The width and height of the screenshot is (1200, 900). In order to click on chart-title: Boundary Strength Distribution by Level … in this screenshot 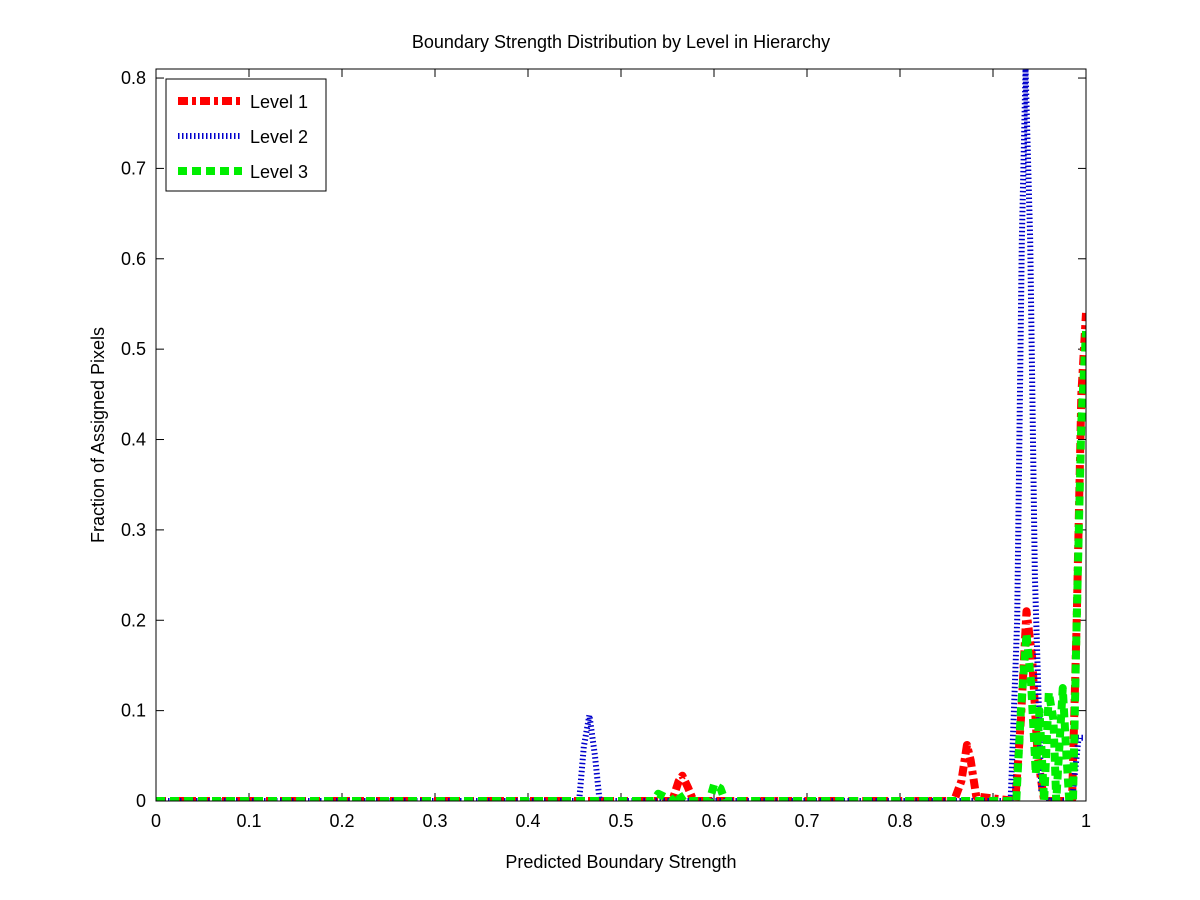, I will do `click(621, 42)`.